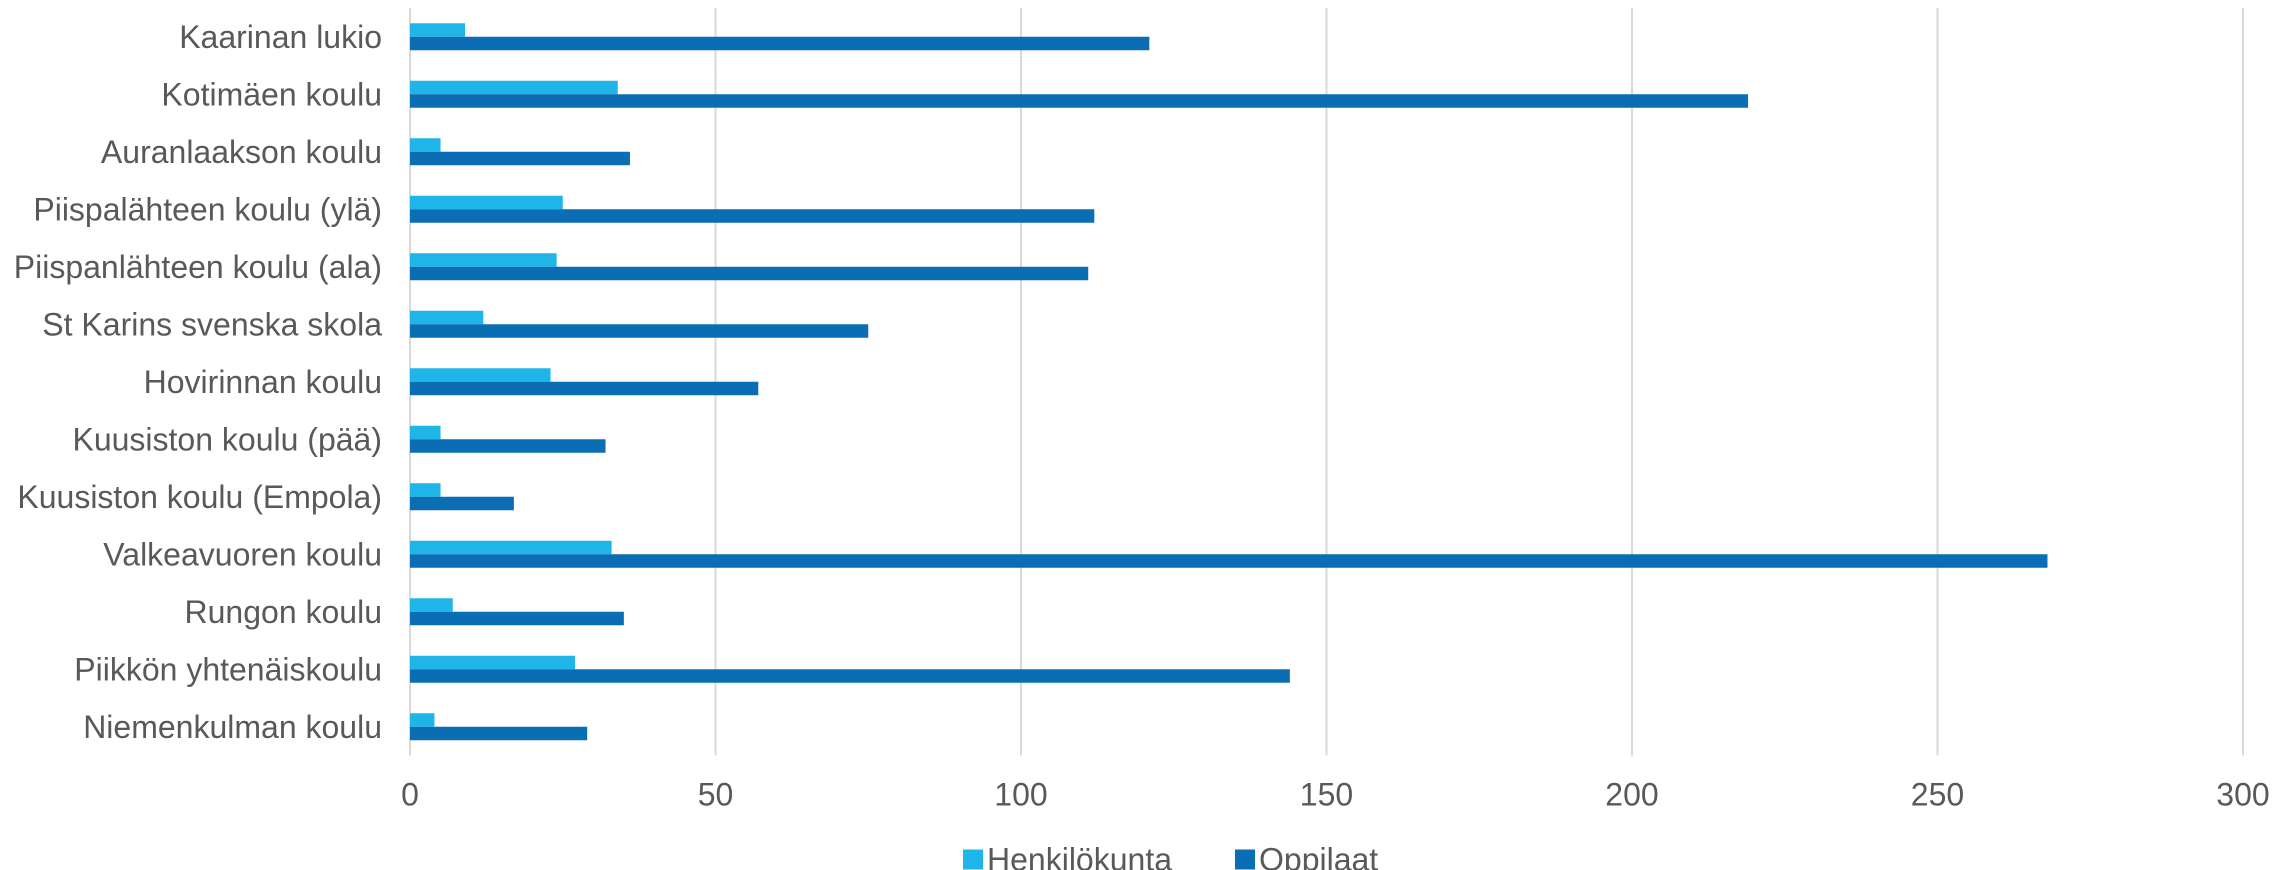 Image resolution: width=2277 pixels, height=870 pixels. What do you see at coordinates (1326, 795) in the screenshot?
I see `x-tick-label: 150` at bounding box center [1326, 795].